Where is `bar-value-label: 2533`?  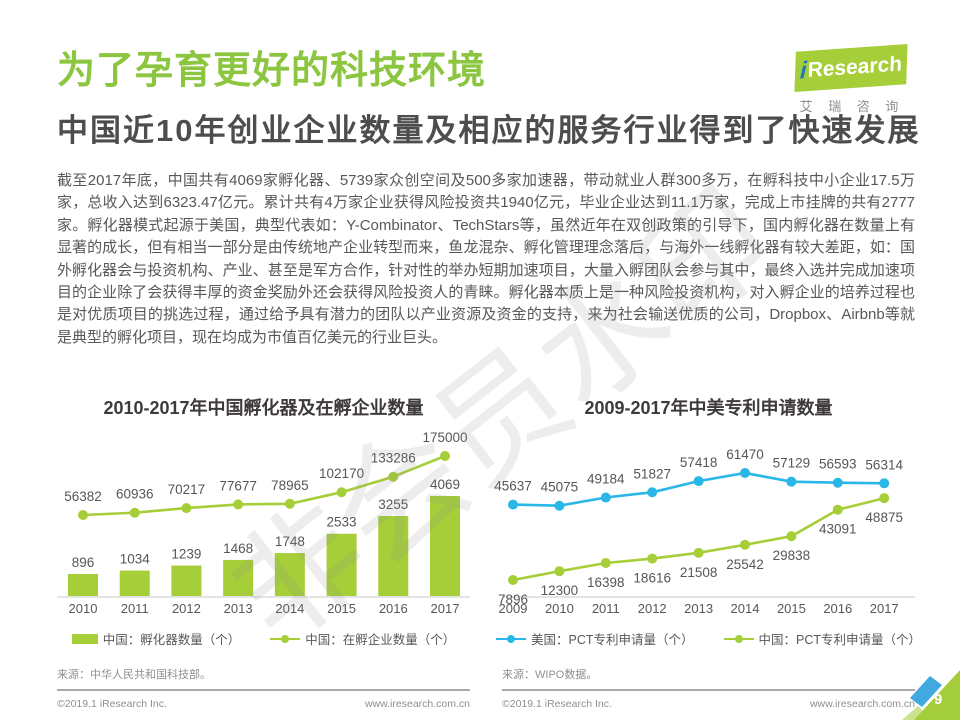 bar-value-label: 2533 is located at coordinates (342, 522).